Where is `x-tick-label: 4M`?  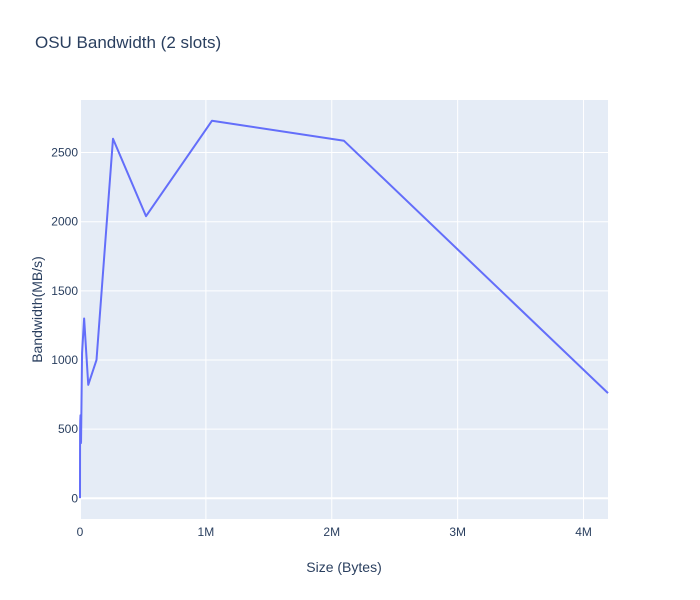
x-tick-label: 4M is located at coordinates (583, 532).